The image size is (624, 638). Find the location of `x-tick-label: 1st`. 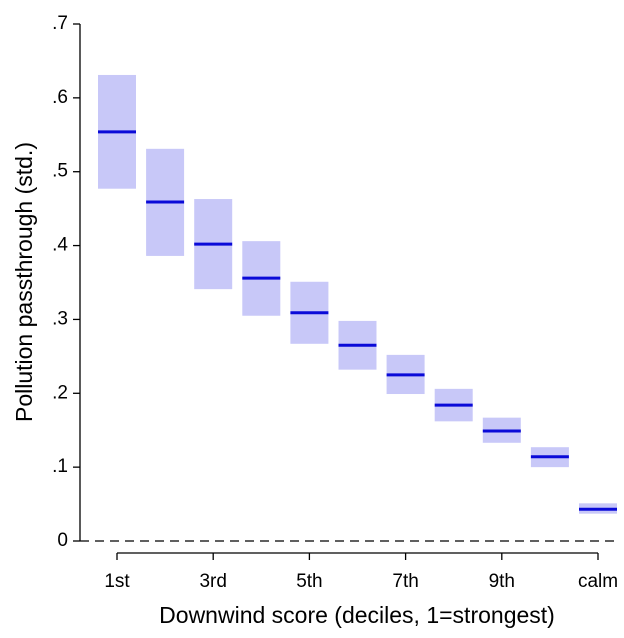

x-tick-label: 1st is located at coordinates (117, 581).